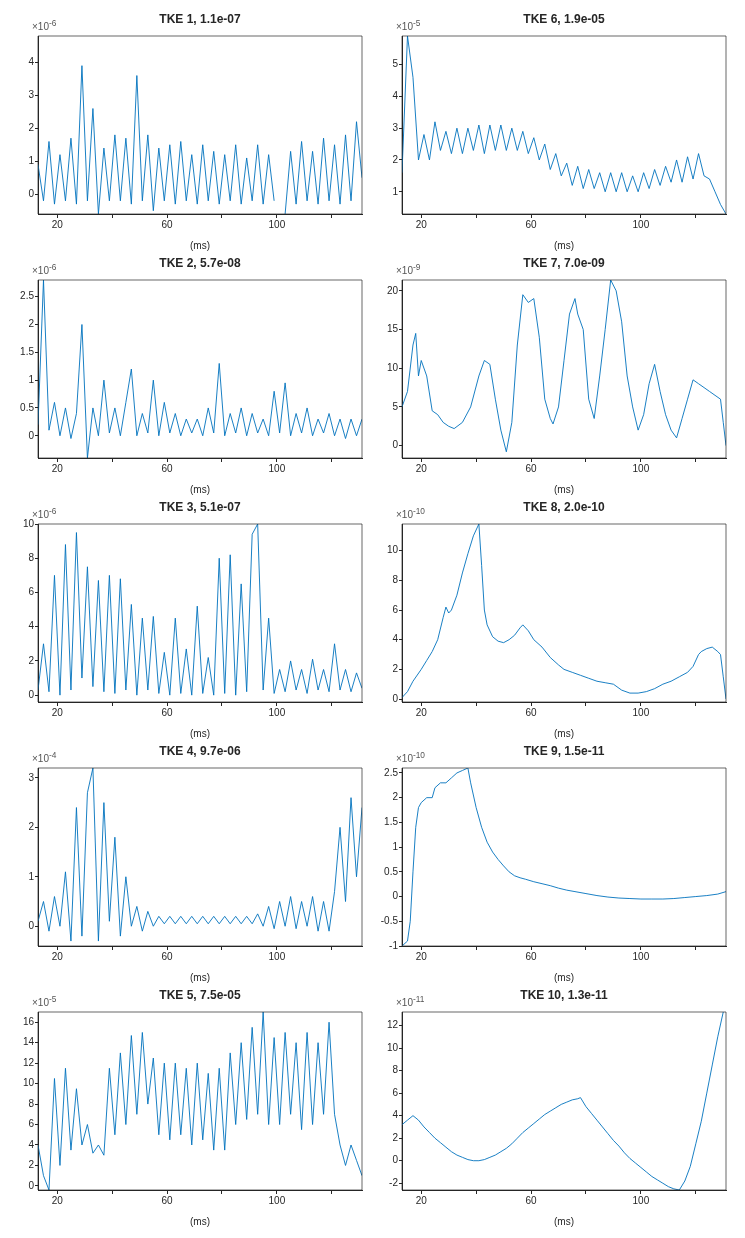 The image size is (745, 1238). I want to click on y-tick-label: -1, so click(394, 945).